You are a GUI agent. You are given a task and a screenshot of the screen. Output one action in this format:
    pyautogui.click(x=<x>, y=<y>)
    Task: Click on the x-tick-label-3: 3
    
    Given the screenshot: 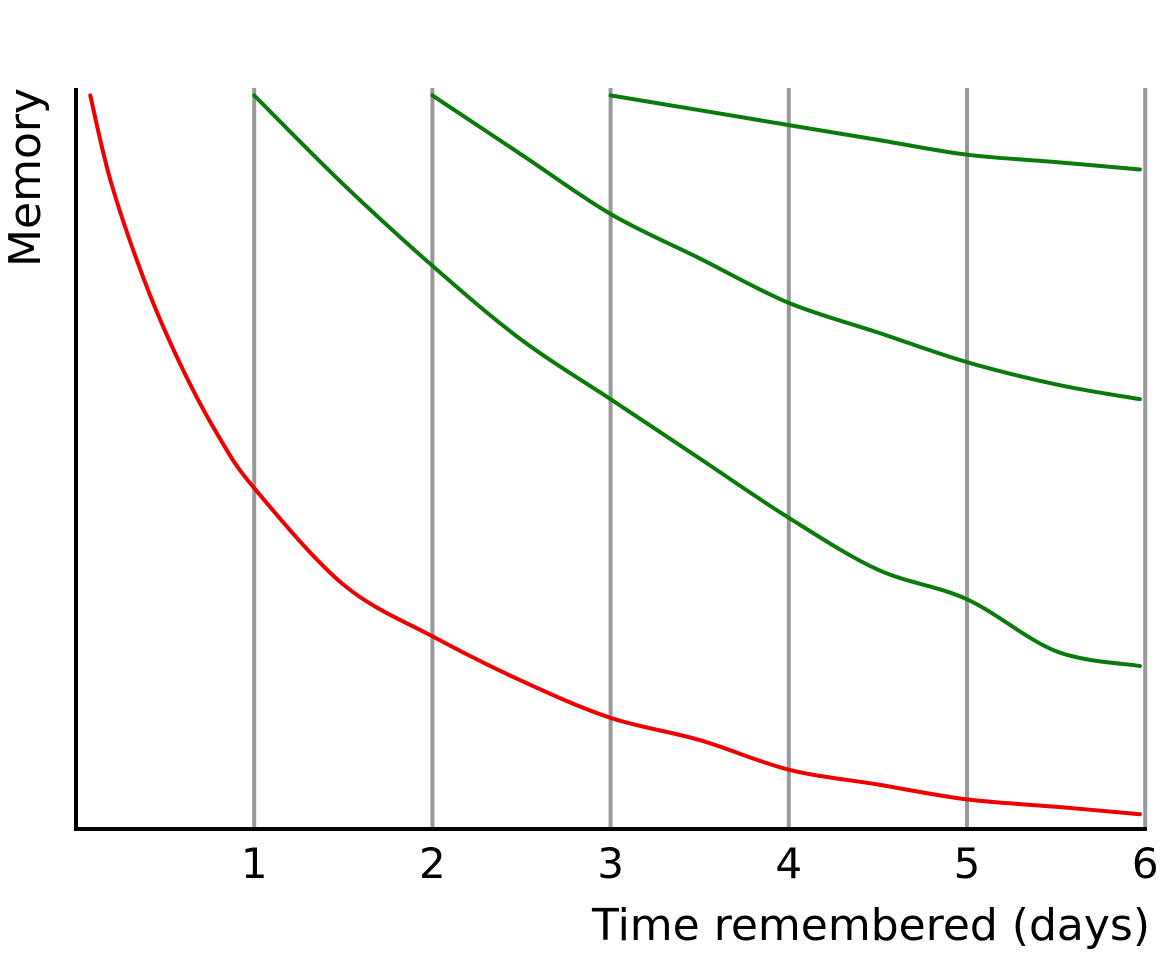 What is the action you would take?
    pyautogui.click(x=610, y=863)
    